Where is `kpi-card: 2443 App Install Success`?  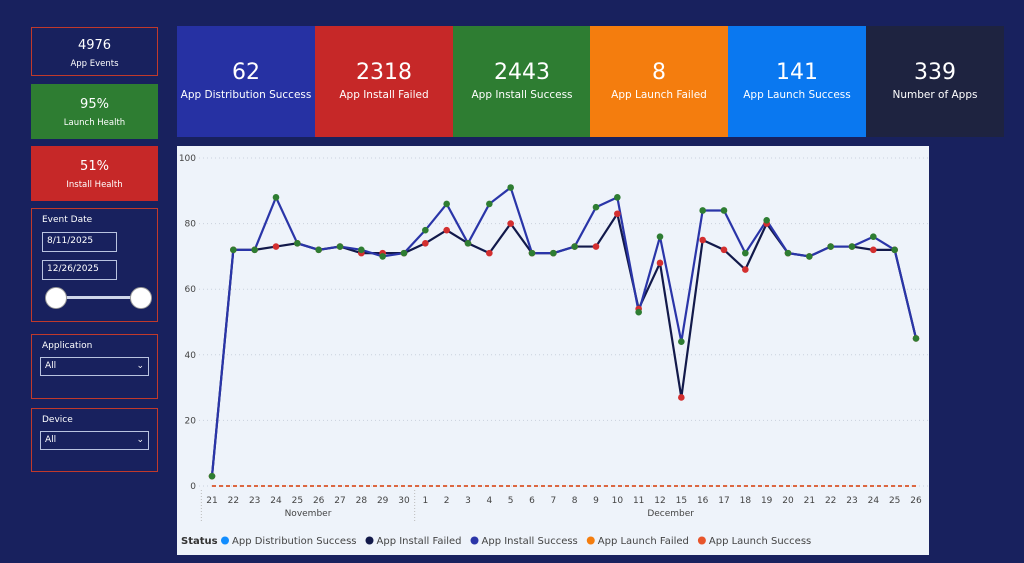
kpi-card: 2443 App Install Success is located at coordinates (522, 81).